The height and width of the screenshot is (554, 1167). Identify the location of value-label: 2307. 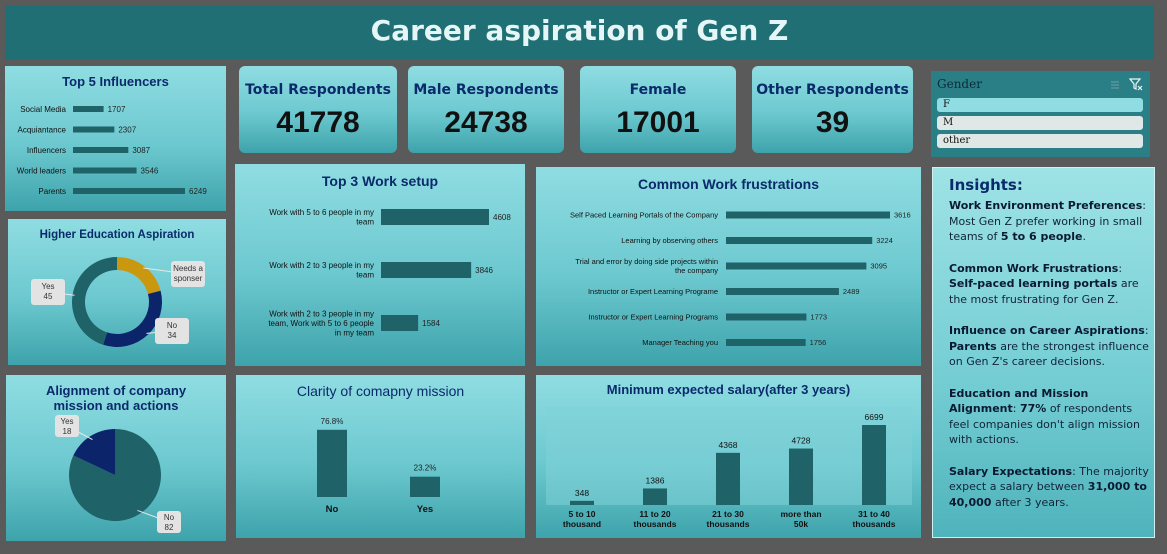
(127, 129).